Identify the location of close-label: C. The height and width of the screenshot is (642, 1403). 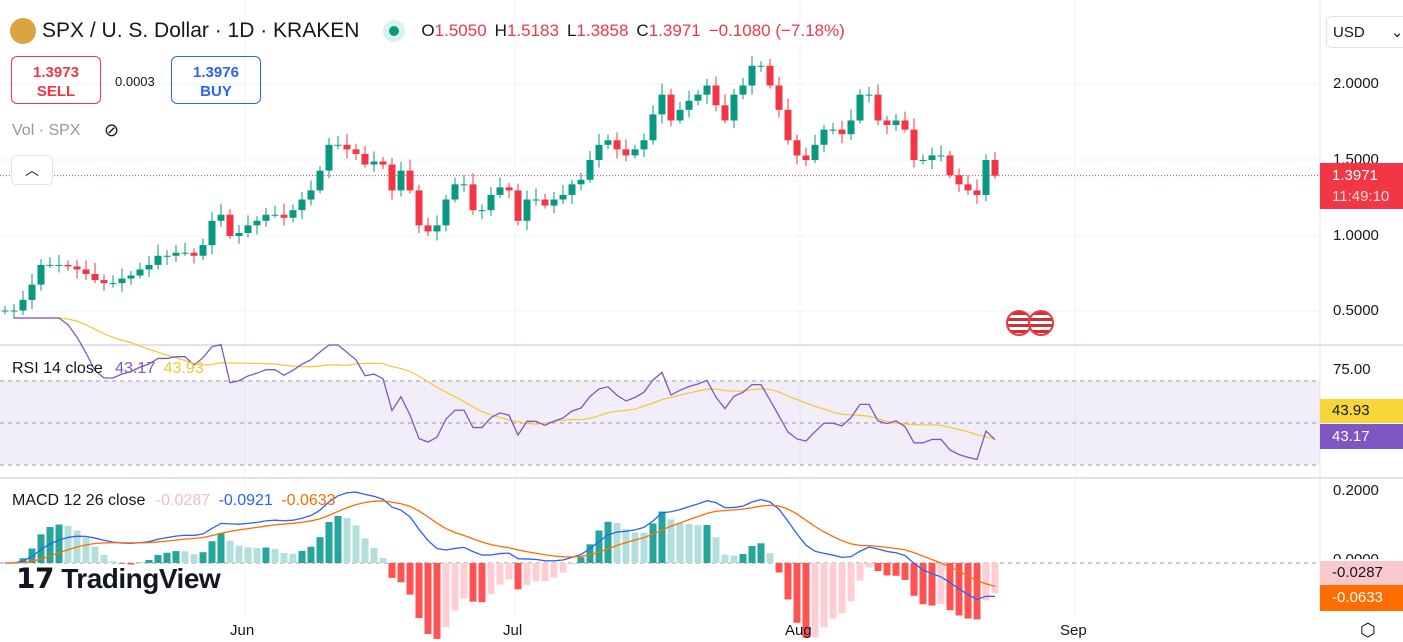
(642, 30).